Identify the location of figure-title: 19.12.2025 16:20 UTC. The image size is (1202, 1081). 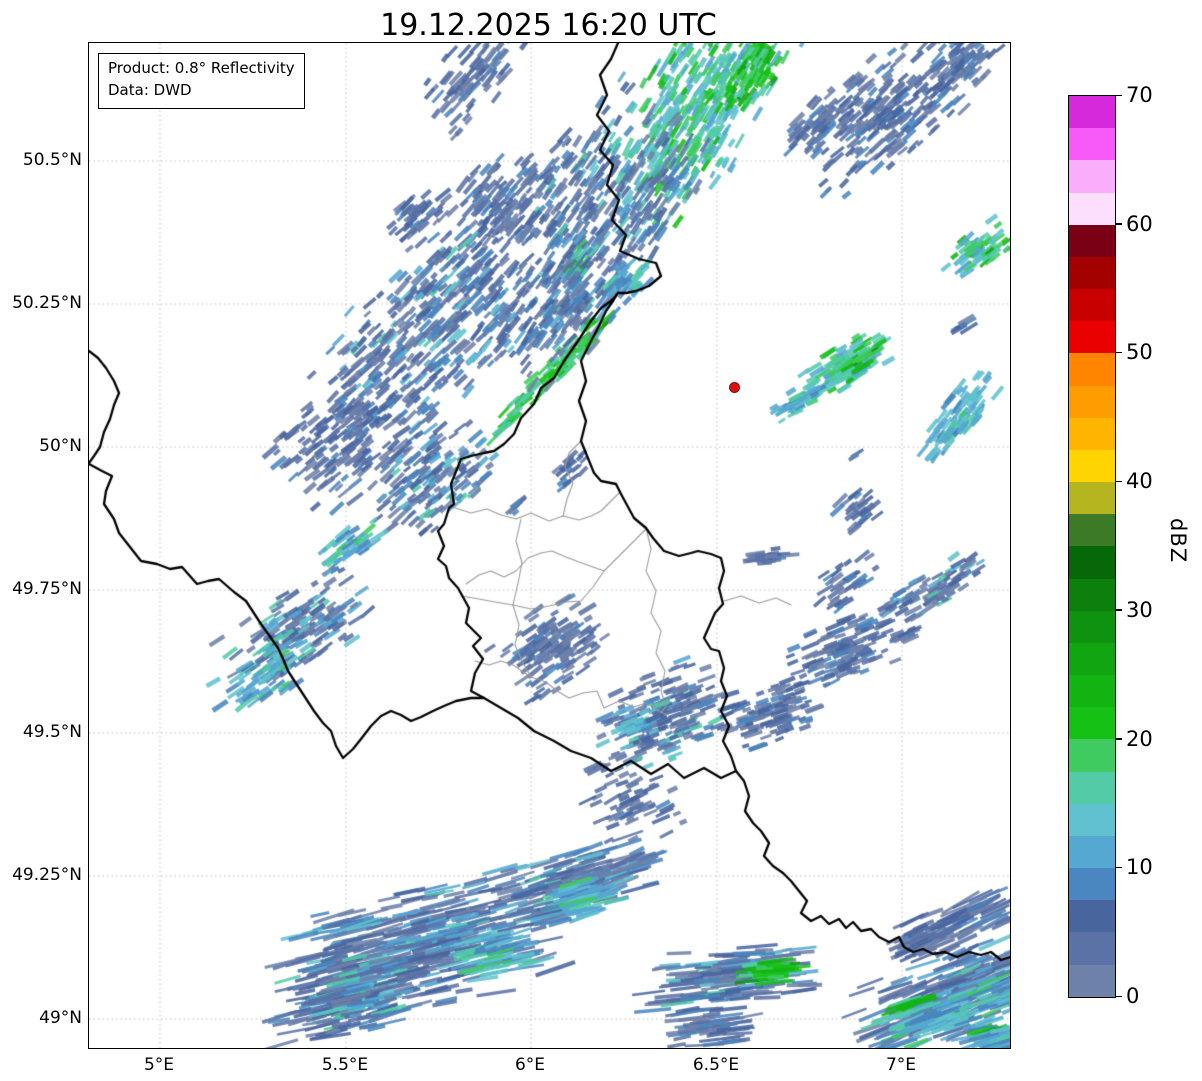
(548, 25).